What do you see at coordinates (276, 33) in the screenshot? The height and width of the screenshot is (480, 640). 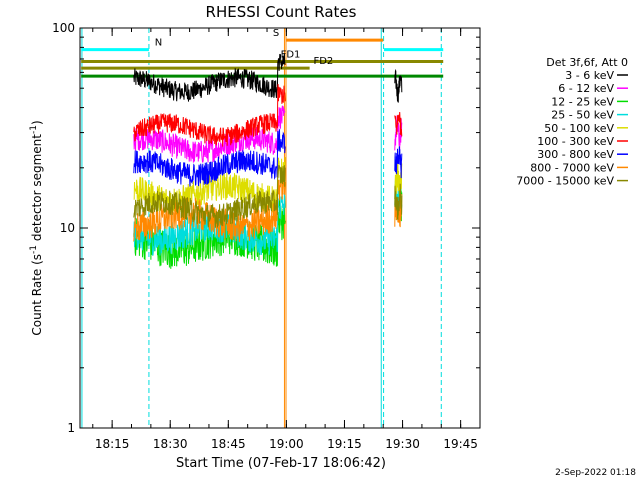 I see `flag-label: S` at bounding box center [276, 33].